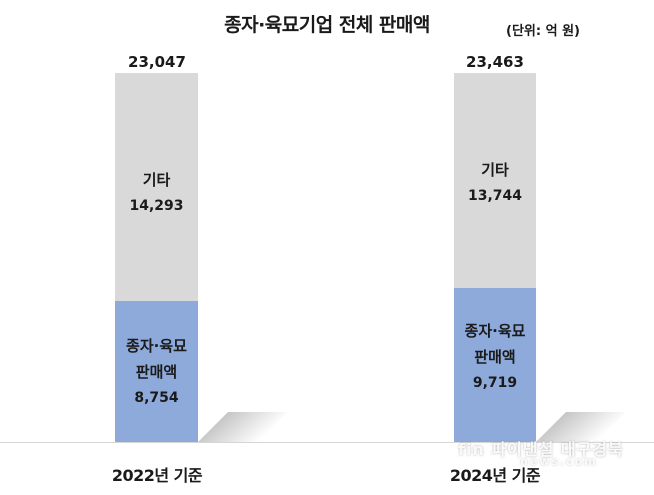  What do you see at coordinates (327, 442) in the screenshot?
I see `x-axis-line` at bounding box center [327, 442].